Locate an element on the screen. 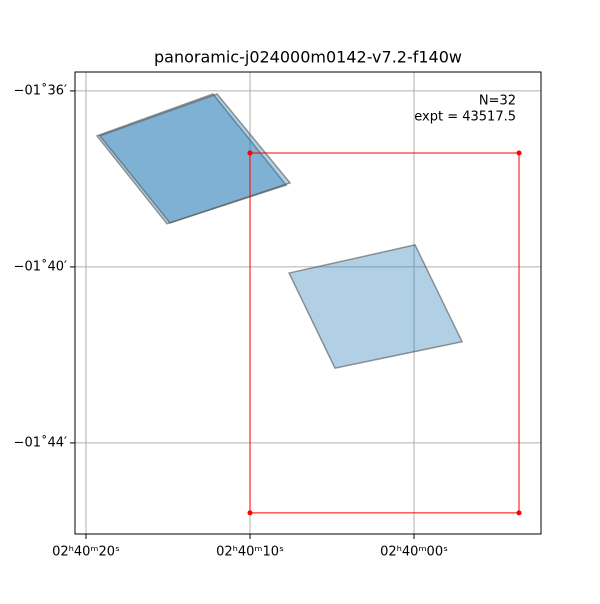 Image resolution: width=600 pixels, height=604 pixels. annotation: expt = 43517.5 is located at coordinates (465, 117).